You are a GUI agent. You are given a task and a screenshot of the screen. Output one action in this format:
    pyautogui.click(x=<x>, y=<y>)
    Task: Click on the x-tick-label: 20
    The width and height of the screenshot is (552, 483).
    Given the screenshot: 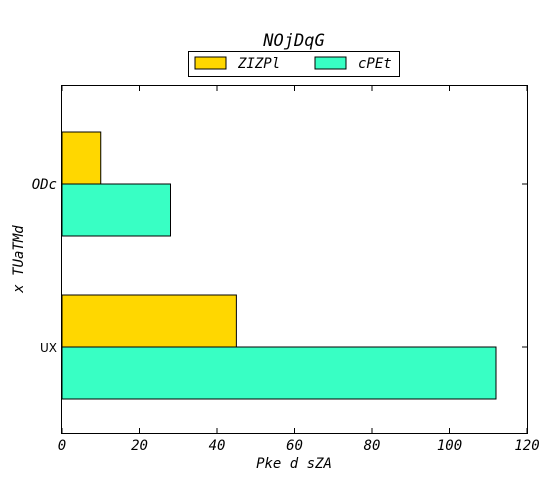 What is the action you would take?
    pyautogui.click(x=139, y=446)
    